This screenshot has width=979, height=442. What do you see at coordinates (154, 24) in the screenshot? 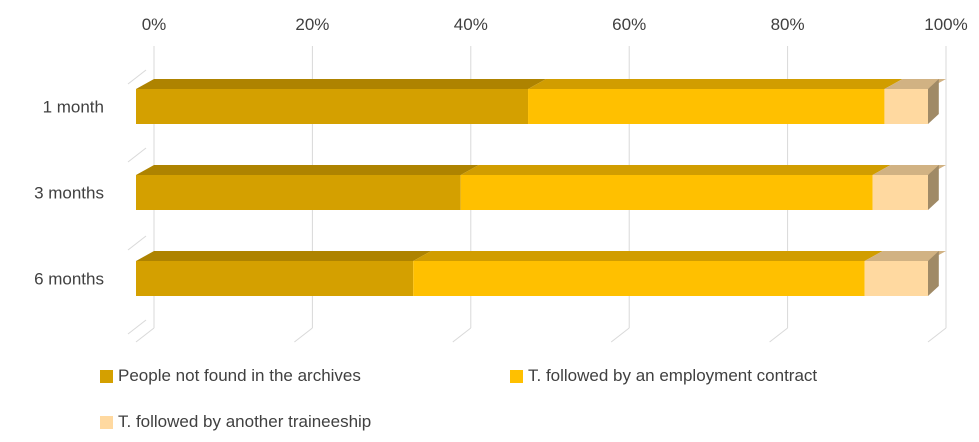
I see `x-tick-label: 0%` at bounding box center [154, 24].